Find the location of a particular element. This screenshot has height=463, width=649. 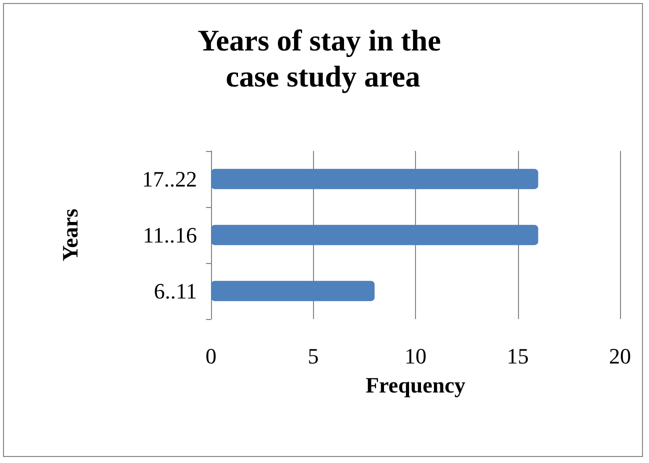

x-tick-label: 0 is located at coordinates (211, 356).